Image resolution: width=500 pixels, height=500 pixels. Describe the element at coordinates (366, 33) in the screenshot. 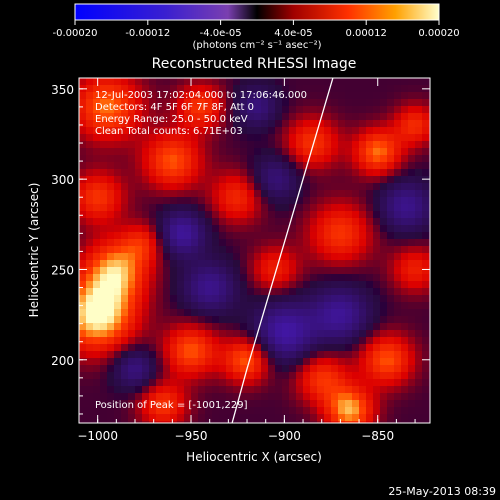

I see `colorbar-tick-label: 0.00012` at that location.